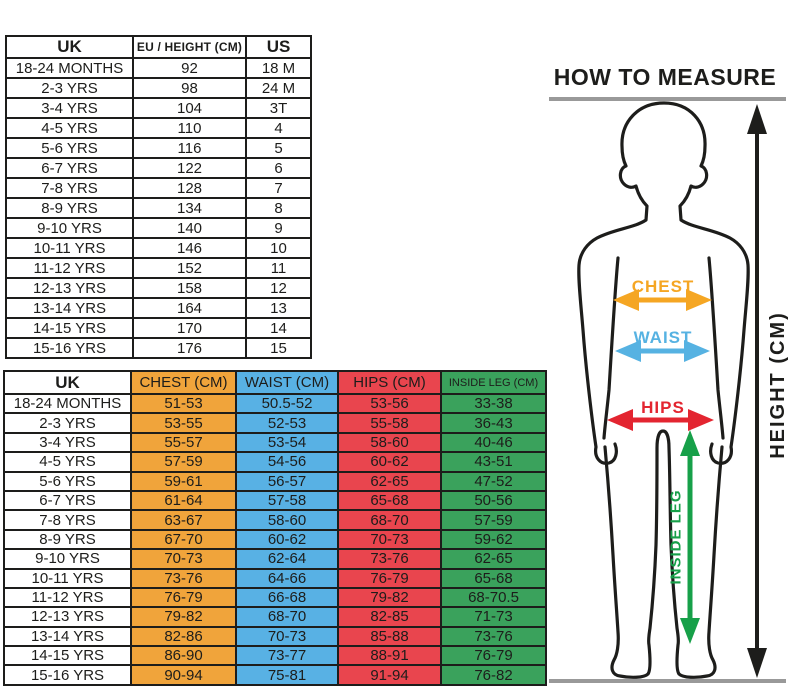 The image size is (798, 700). Describe the element at coordinates (287, 656) in the screenshot. I see `table-cell: 73-77` at that location.